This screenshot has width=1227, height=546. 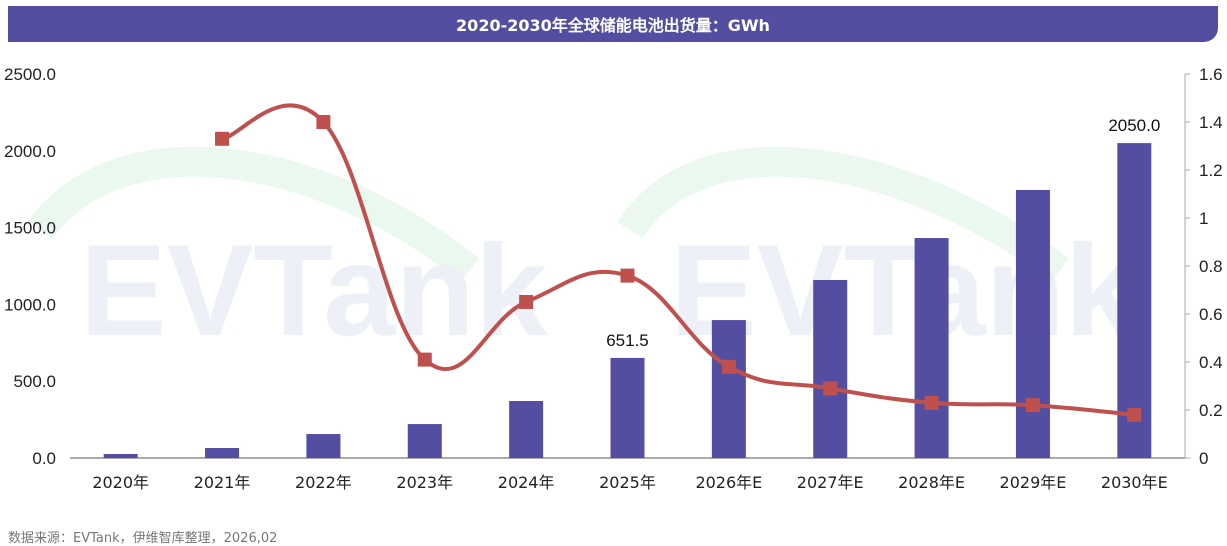 I want to click on bar-2030年E, so click(x=1134, y=300).